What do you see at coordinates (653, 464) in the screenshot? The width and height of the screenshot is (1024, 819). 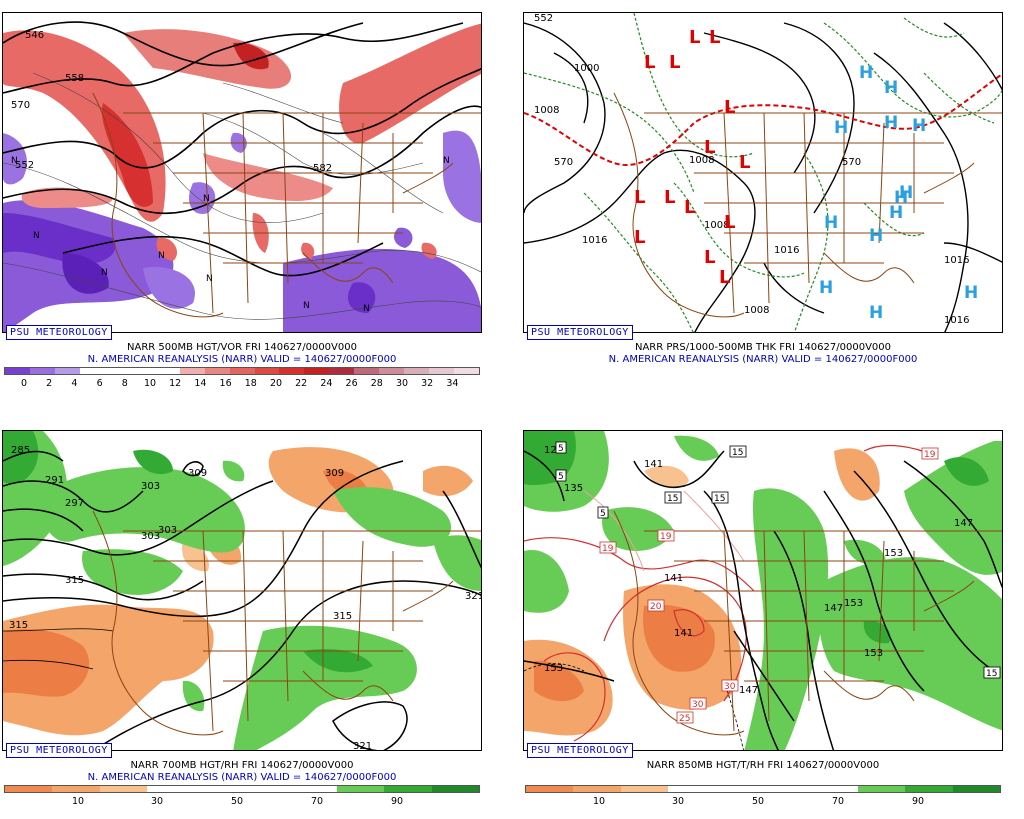 I see `contour-label: 141` at bounding box center [653, 464].